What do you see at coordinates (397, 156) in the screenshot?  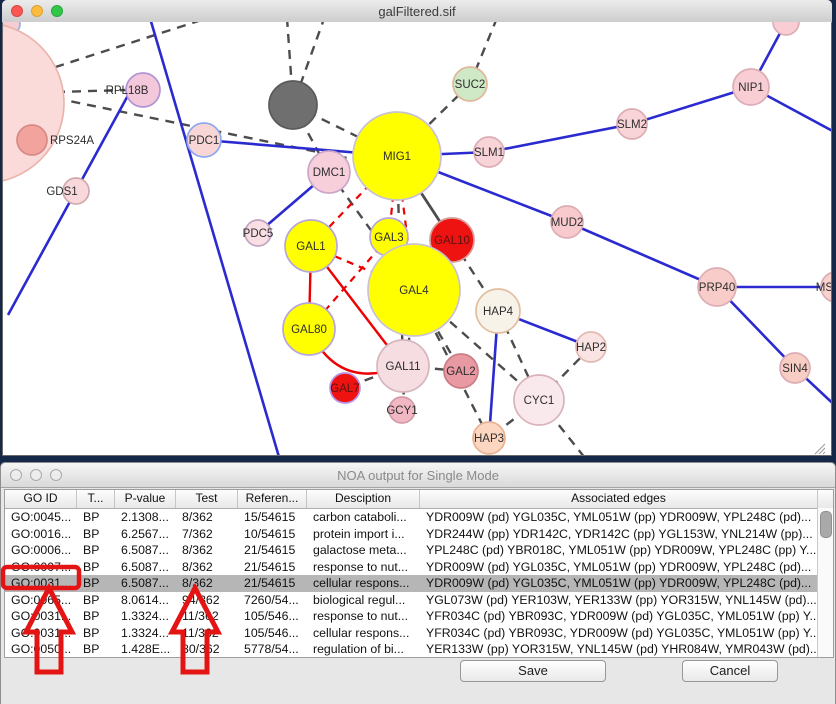 I see `node-MIG1` at bounding box center [397, 156].